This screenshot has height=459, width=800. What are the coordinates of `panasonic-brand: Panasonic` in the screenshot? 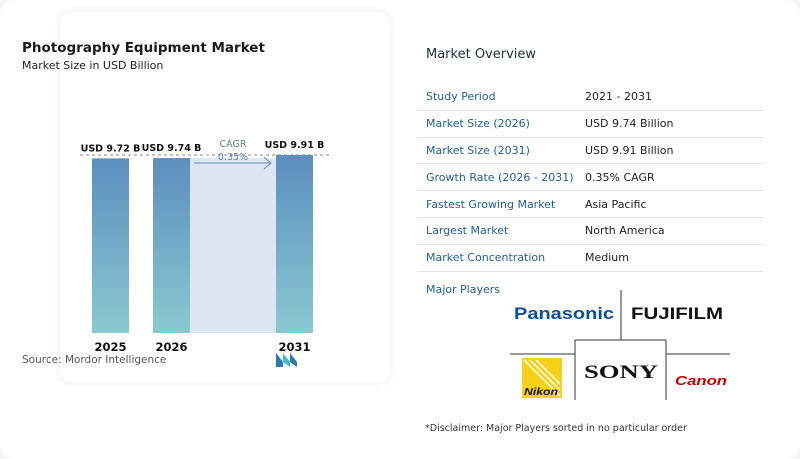 It's located at (564, 313).